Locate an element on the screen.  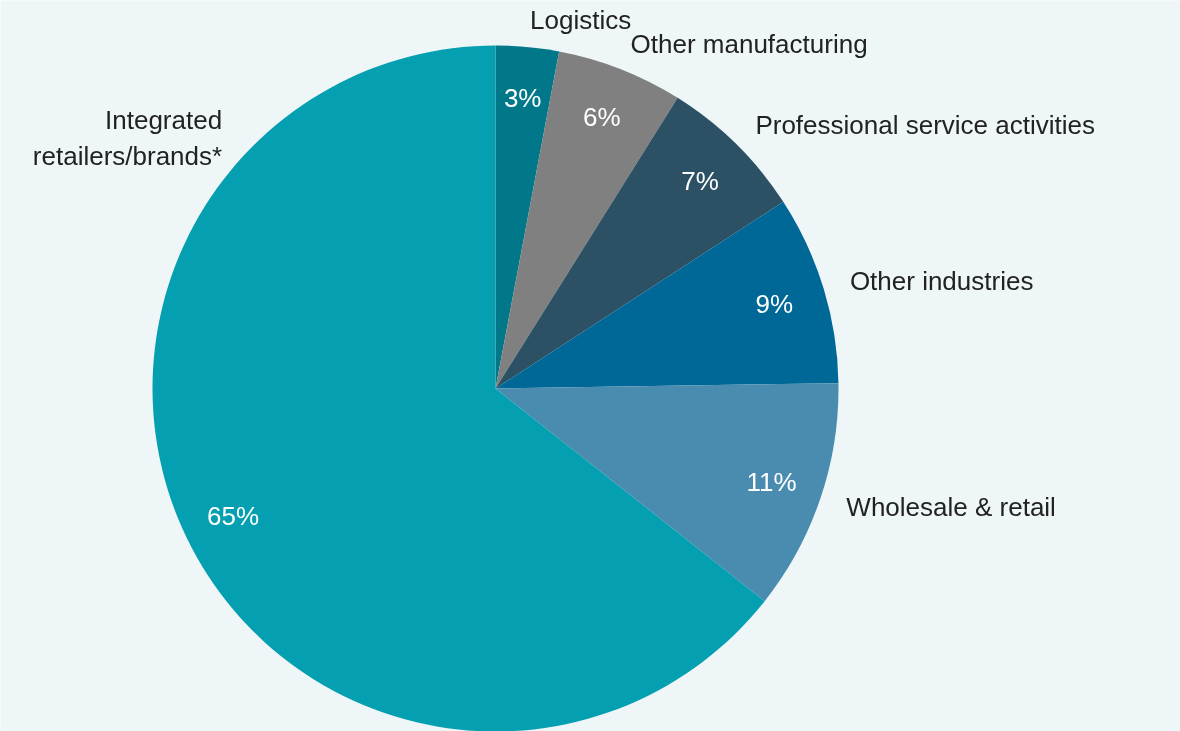
data-label: 65% is located at coordinates (233, 515).